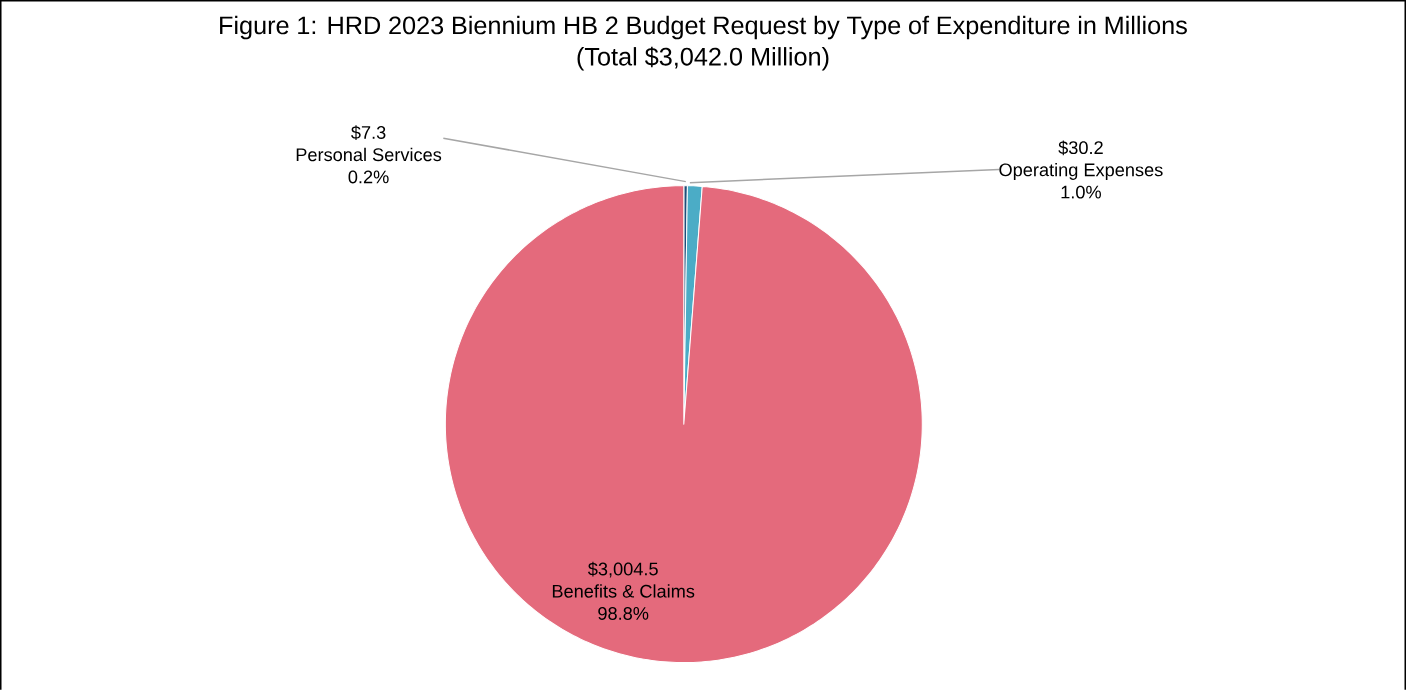 The height and width of the screenshot is (691, 1406). What do you see at coordinates (703, 43) in the screenshot?
I see `chart-title: Figure 1: HRD 2023 Biennium HB 2 Budget Request by Type of Expenditure in Millions (Total $3,042.0 Million)` at bounding box center [703, 43].